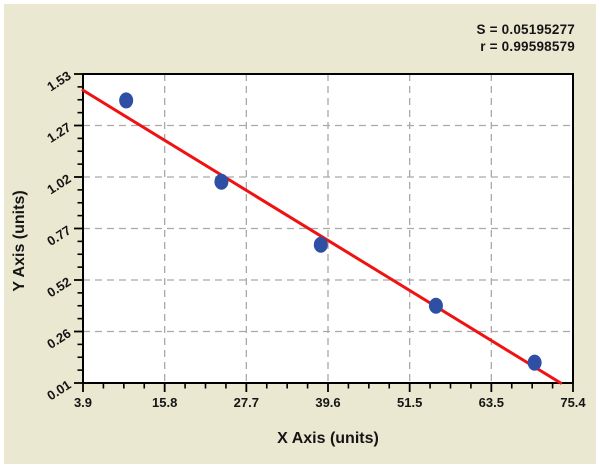 Image resolution: width=600 pixels, height=469 pixels. I want to click on y-tick-label: 0.77, so click(58, 235).